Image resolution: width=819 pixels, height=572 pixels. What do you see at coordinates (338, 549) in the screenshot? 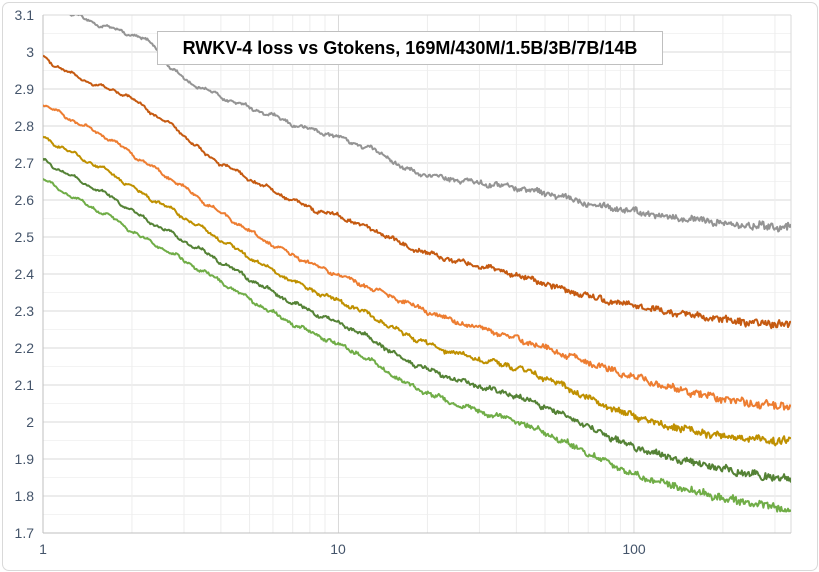
I see `x-axis-tick-label: 10` at bounding box center [338, 549].